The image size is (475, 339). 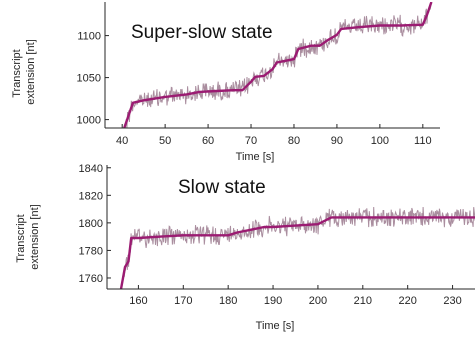 I want to click on x-tick-label: 180, so click(x=228, y=301).